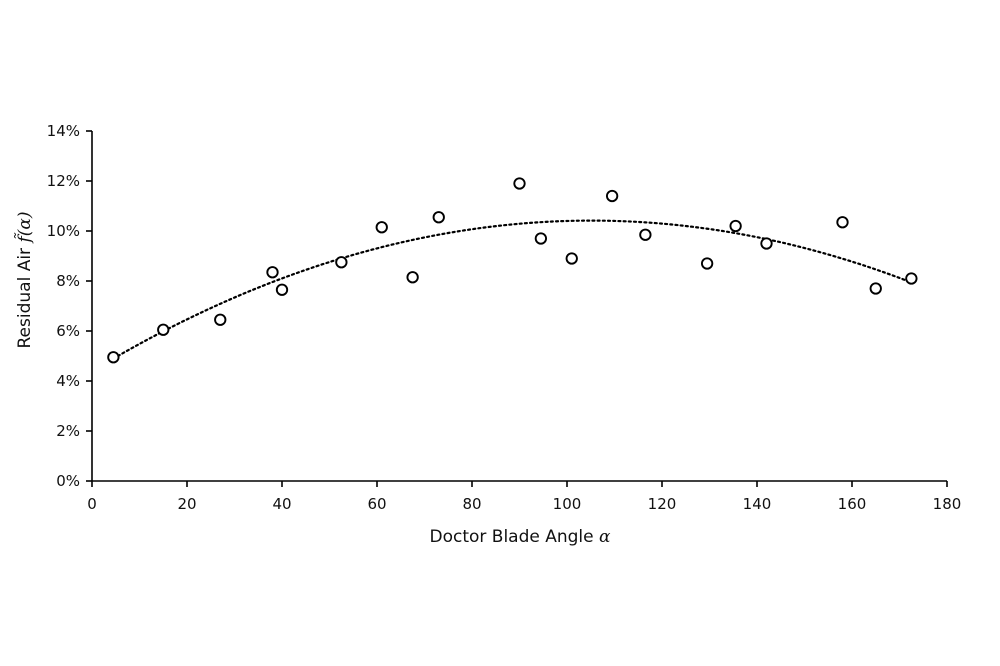 The width and height of the screenshot is (1000, 666). I want to click on x-axis-title-symbol: α, so click(605, 537).